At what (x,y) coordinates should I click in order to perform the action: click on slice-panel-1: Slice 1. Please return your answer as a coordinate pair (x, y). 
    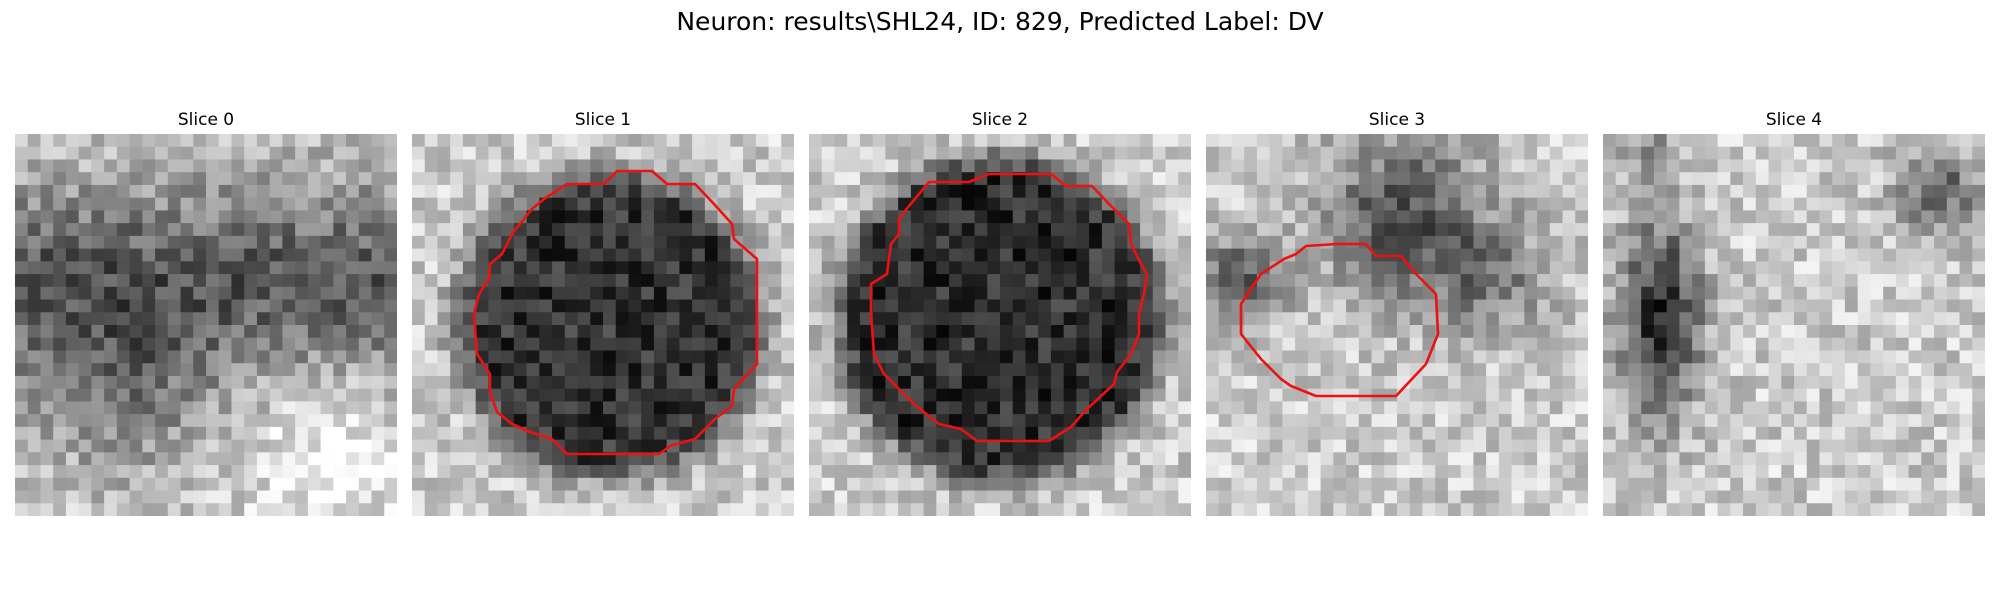
    Looking at the image, I should click on (603, 312).